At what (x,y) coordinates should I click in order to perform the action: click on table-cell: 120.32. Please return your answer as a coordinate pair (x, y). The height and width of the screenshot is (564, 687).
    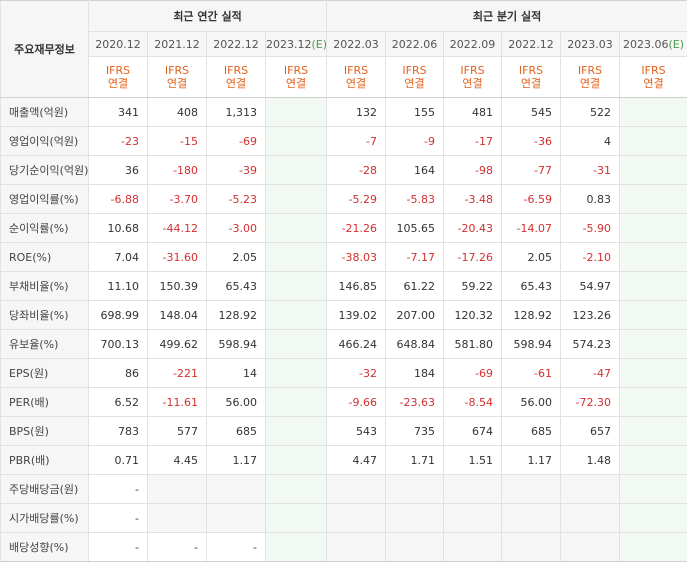
    Looking at the image, I should click on (473, 315).